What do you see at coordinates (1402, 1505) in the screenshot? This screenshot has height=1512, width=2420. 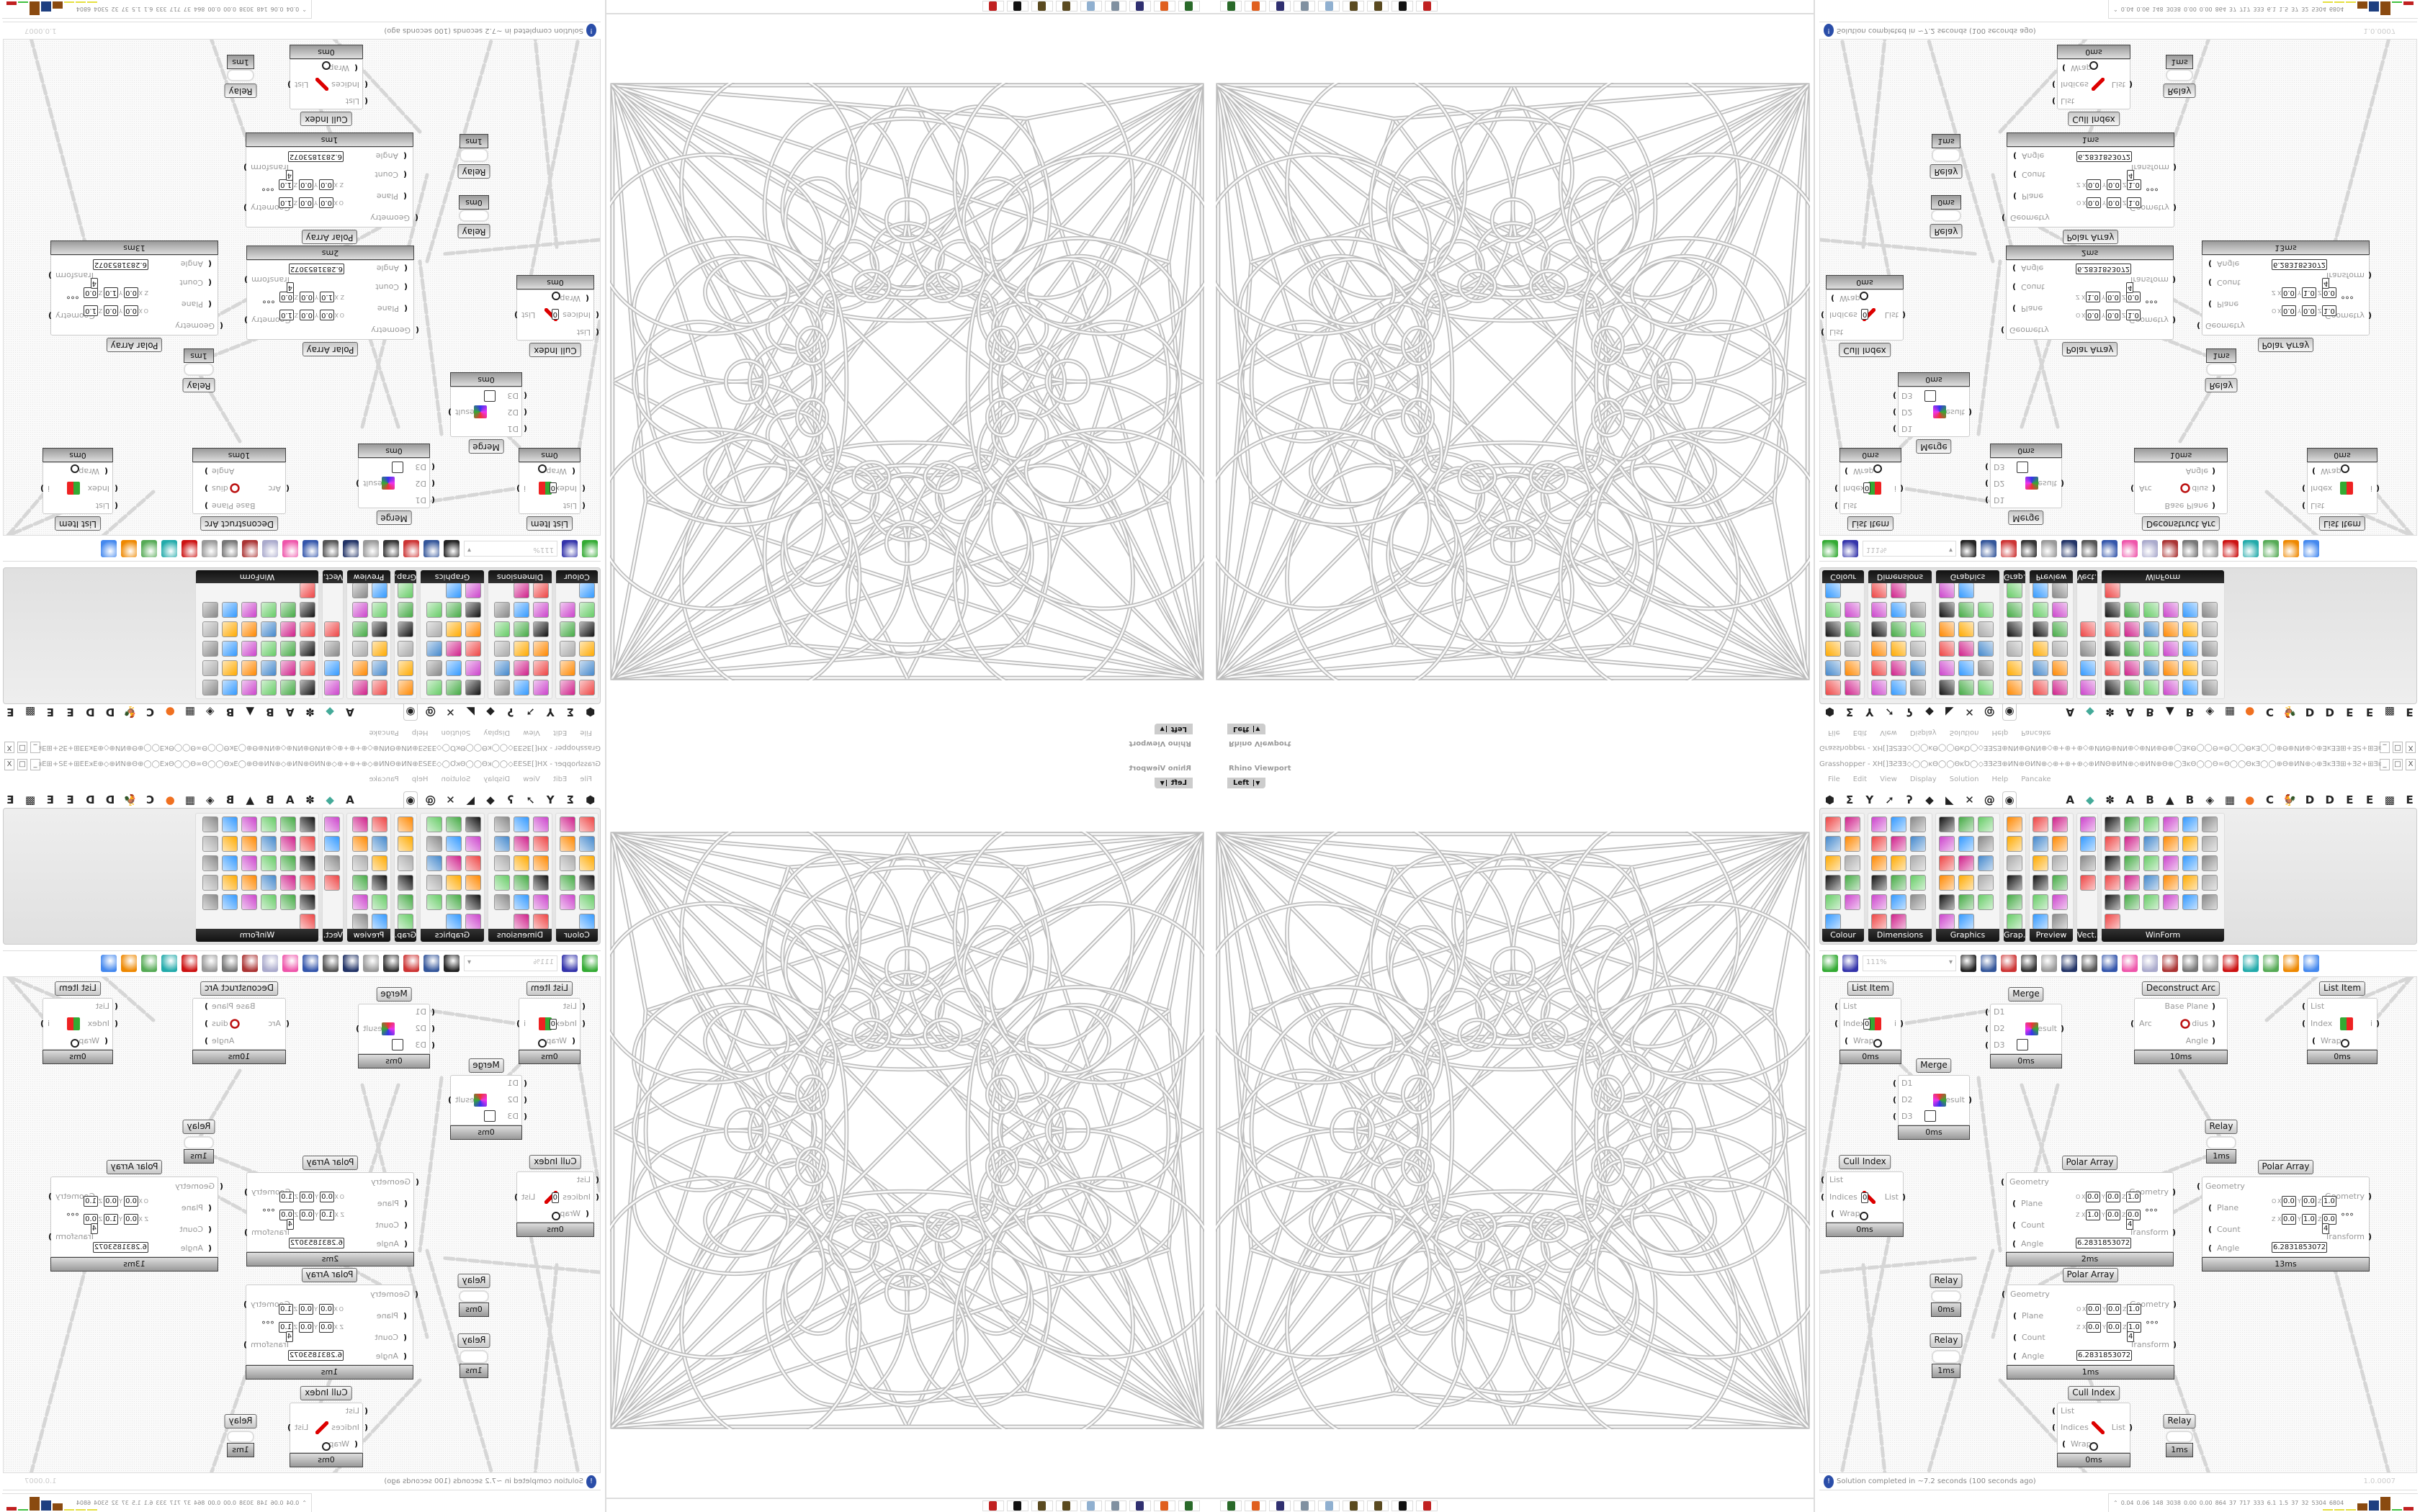 I see `rhino-icon` at bounding box center [1402, 1505].